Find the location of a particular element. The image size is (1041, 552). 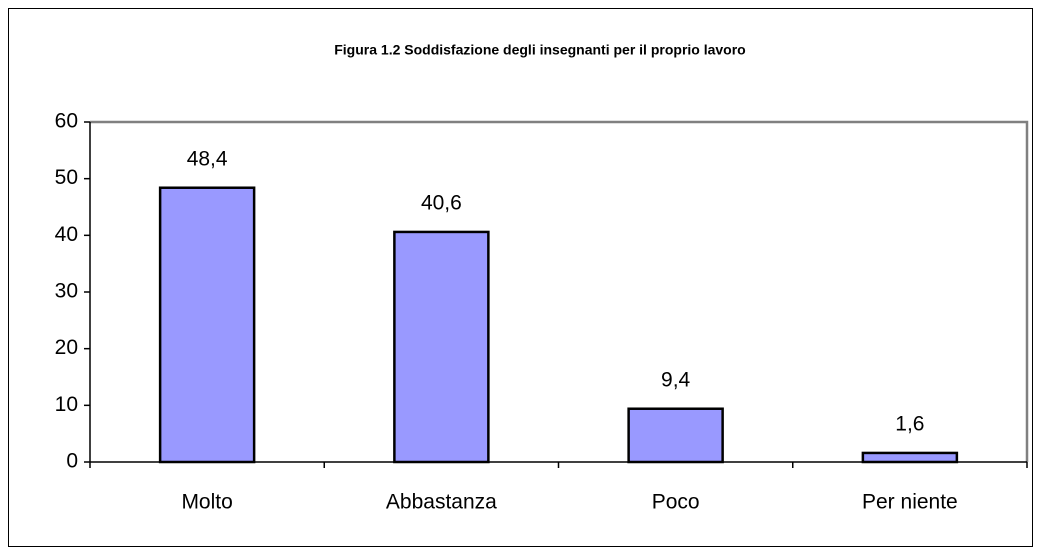

x-tick-label: Molto is located at coordinates (206, 502).